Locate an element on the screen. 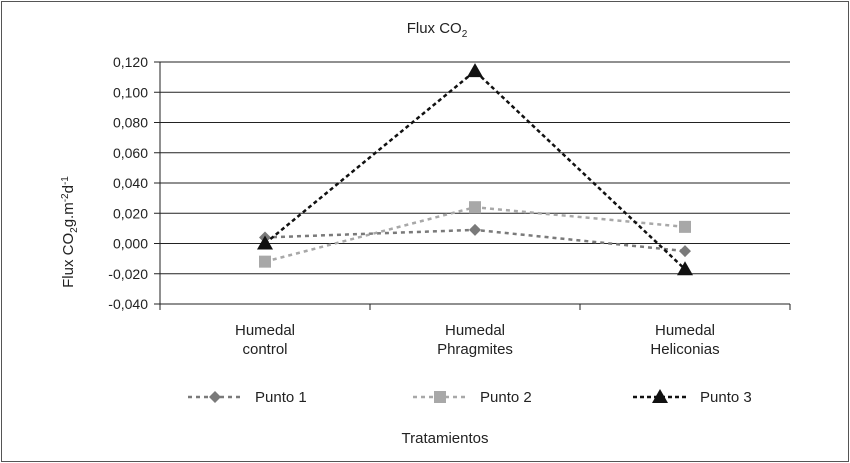 This screenshot has width=850, height=463. y-tick-label: 0,080 is located at coordinates (130, 123).